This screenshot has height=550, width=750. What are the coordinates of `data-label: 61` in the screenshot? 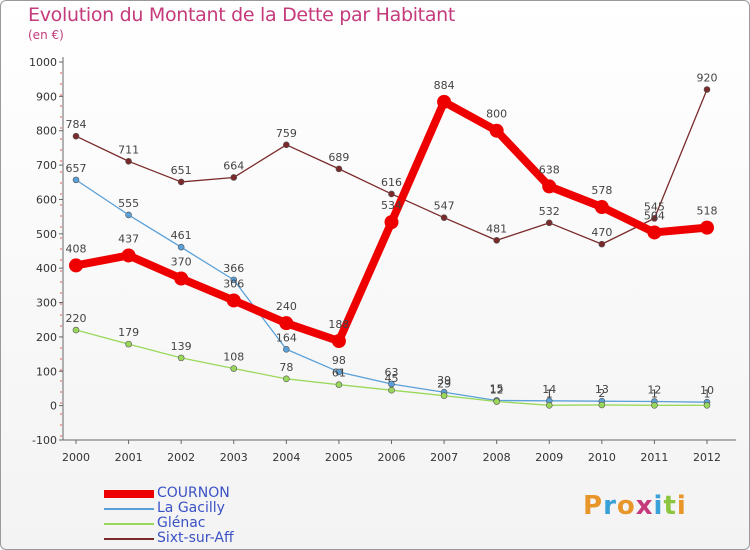 It's located at (339, 373).